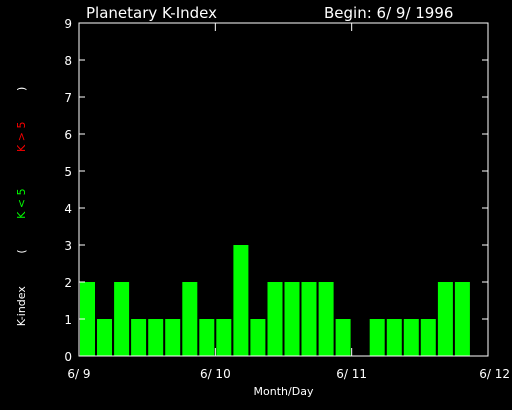 The image size is (512, 410). What do you see at coordinates (21, 203) in the screenshot?
I see `y-axis-label-low: K < 5` at bounding box center [21, 203].